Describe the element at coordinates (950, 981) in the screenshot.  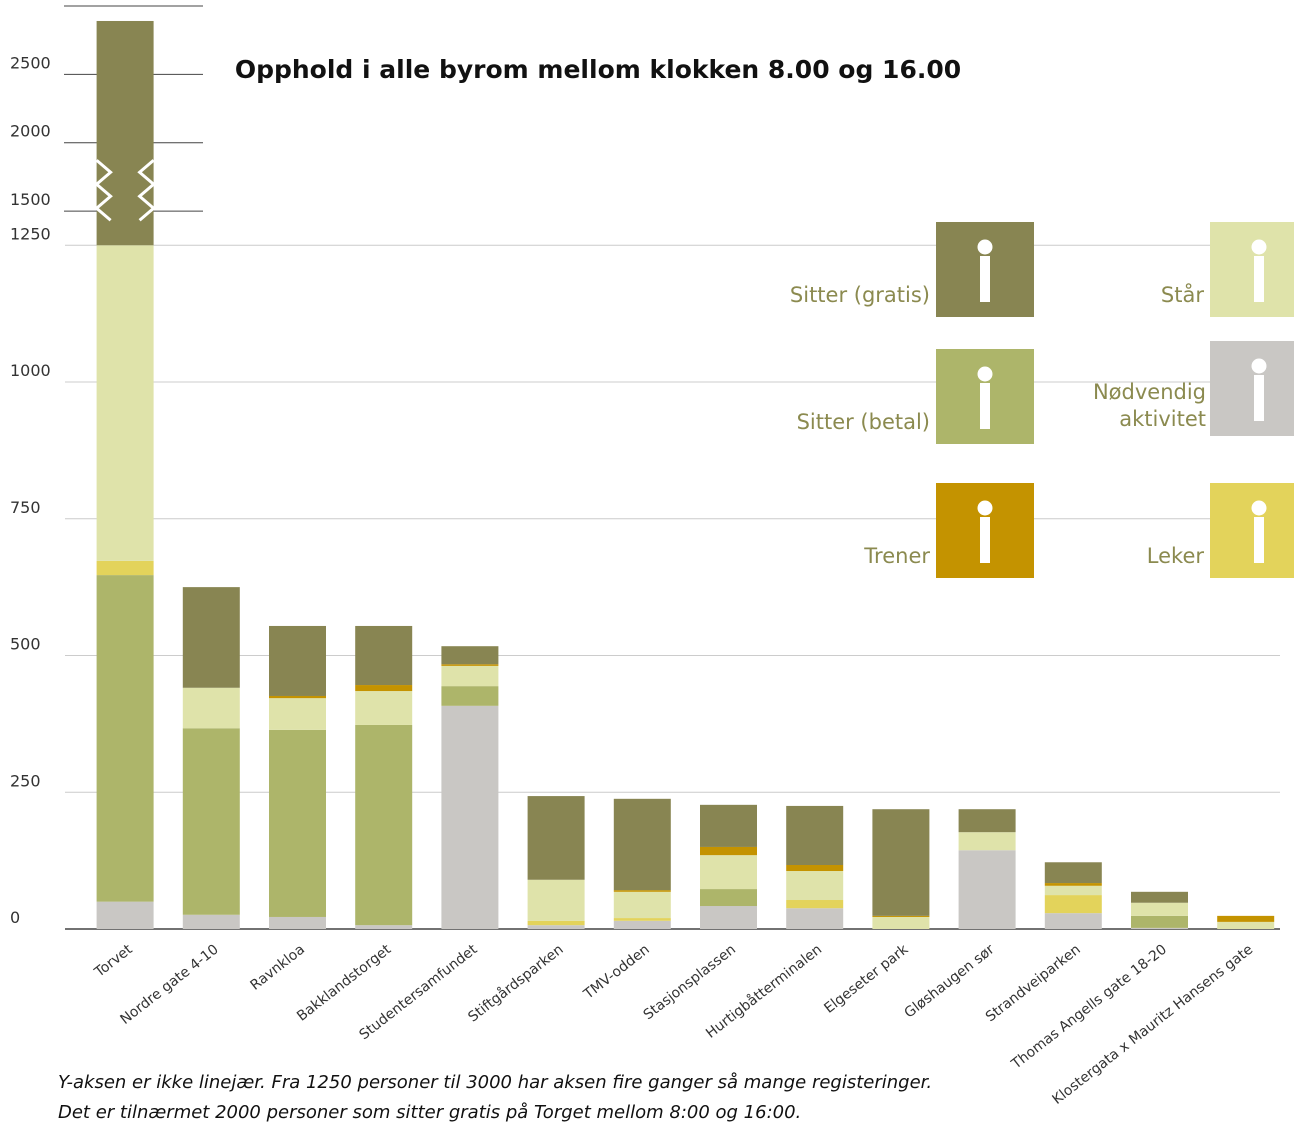
I see `x-tick-label: Gløshaugen sør` at that location.